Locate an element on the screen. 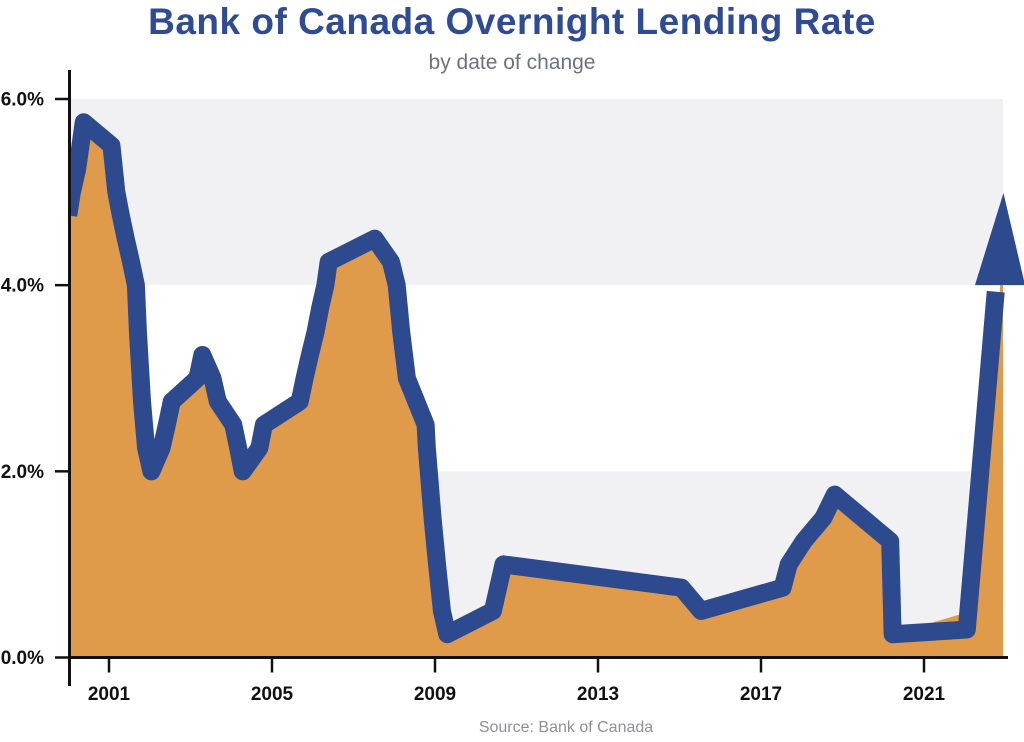 This screenshot has width=1024, height=742. x-axis-label-2001: 2001 is located at coordinates (109, 694).